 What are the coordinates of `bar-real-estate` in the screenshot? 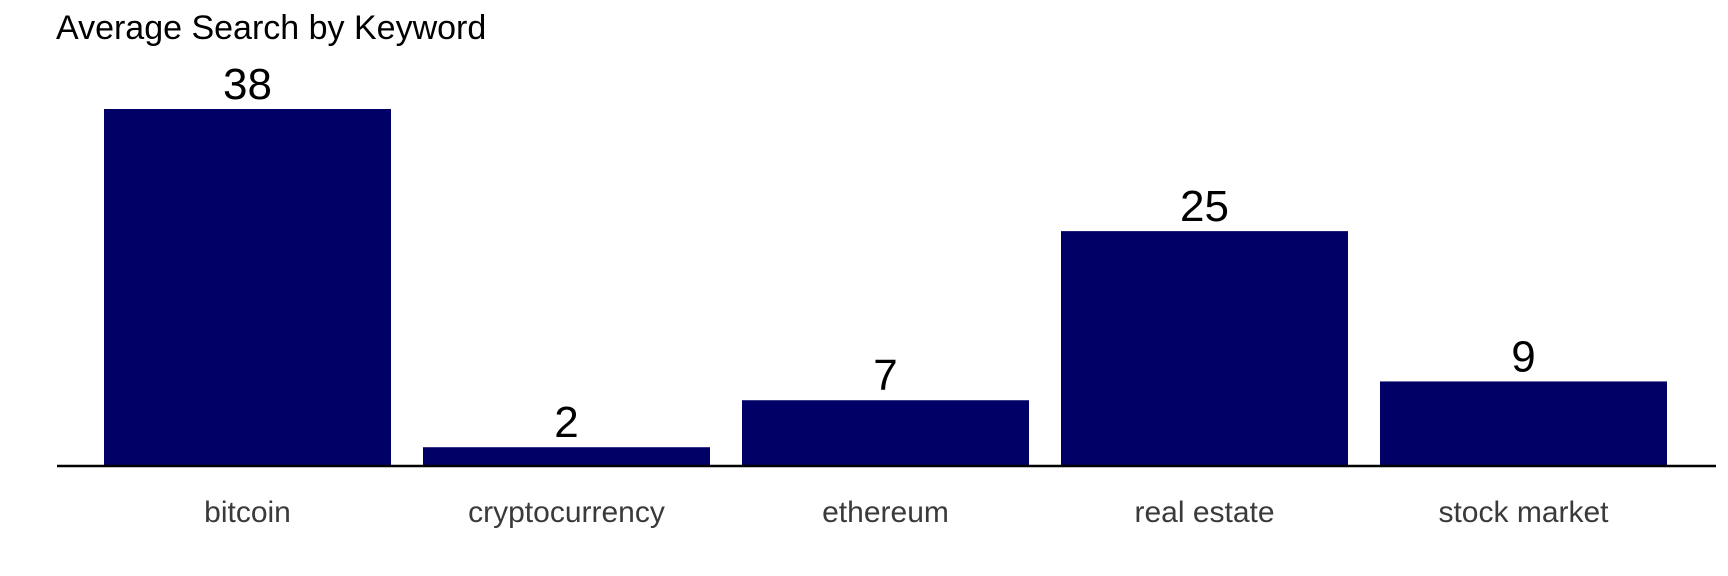 It's located at (1204, 348).